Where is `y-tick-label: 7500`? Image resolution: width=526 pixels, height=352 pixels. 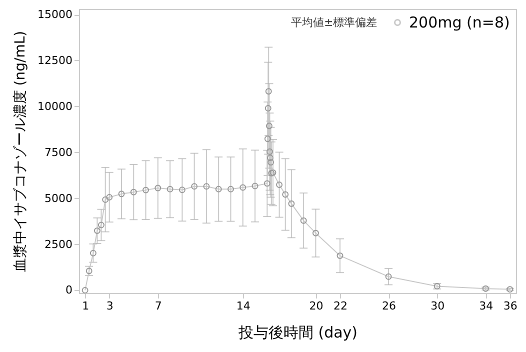
y-tick-label: 7500 is located at coordinates (58, 152).